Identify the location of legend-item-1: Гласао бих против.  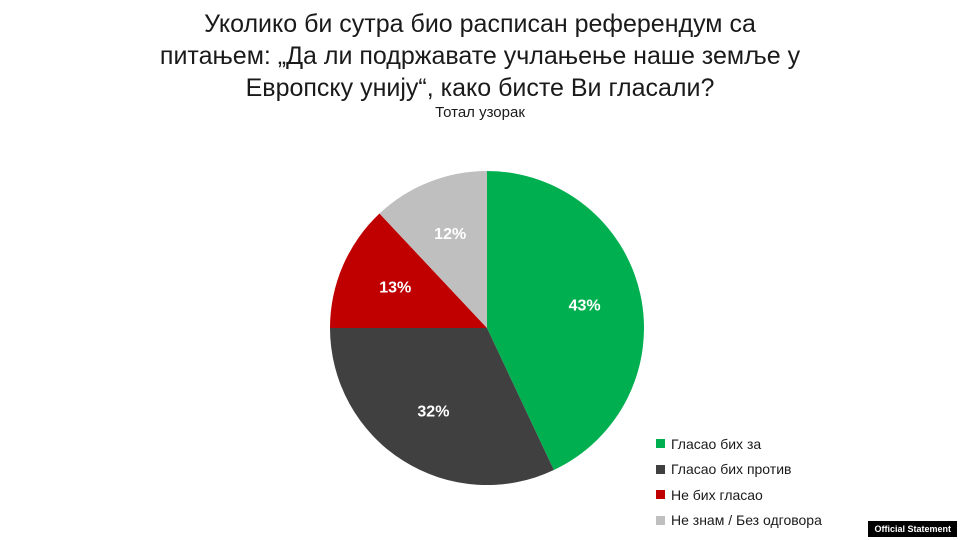
(739, 470).